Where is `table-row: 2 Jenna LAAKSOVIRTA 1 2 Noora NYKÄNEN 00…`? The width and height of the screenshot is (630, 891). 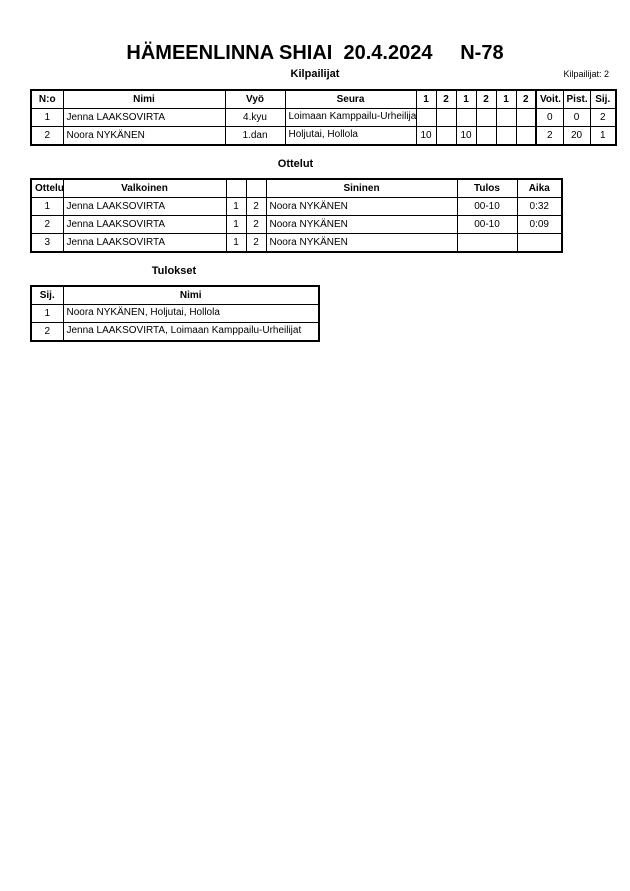 table-row: 2 Jenna LAAKSOVIRTA 1 2 Noora NYKÄNEN 00… is located at coordinates (296, 224).